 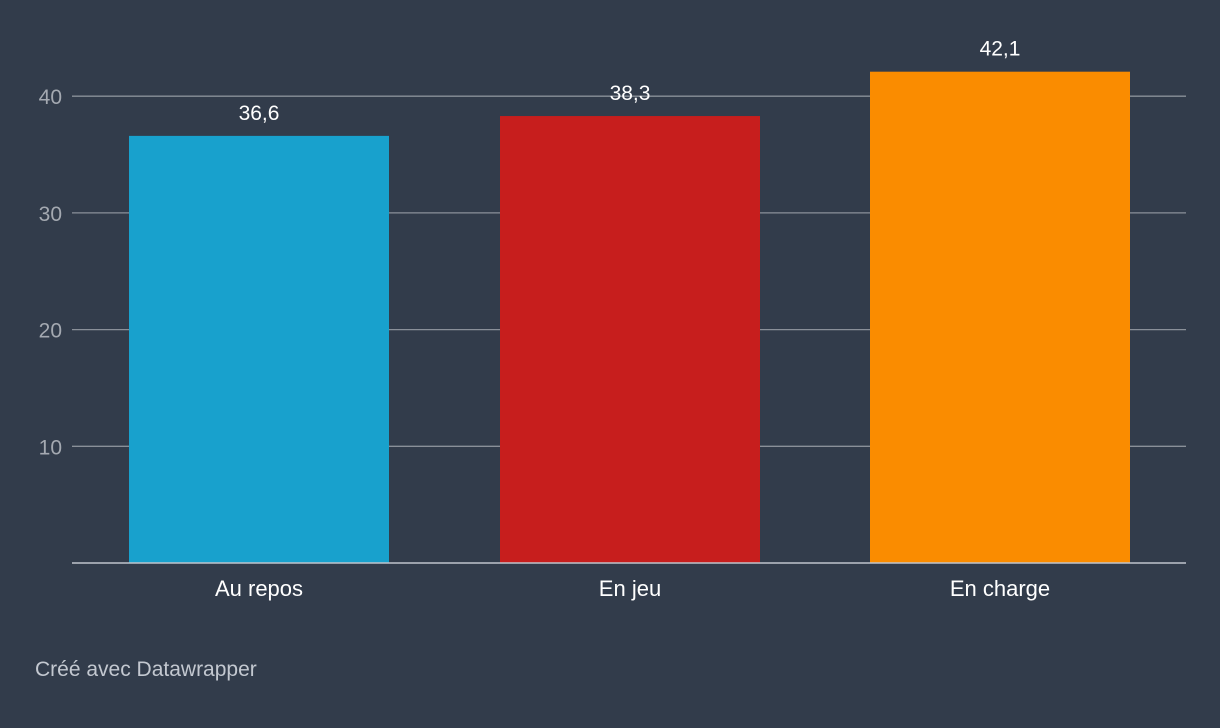 What do you see at coordinates (50, 331) in the screenshot?
I see `y-tick-label: 20` at bounding box center [50, 331].